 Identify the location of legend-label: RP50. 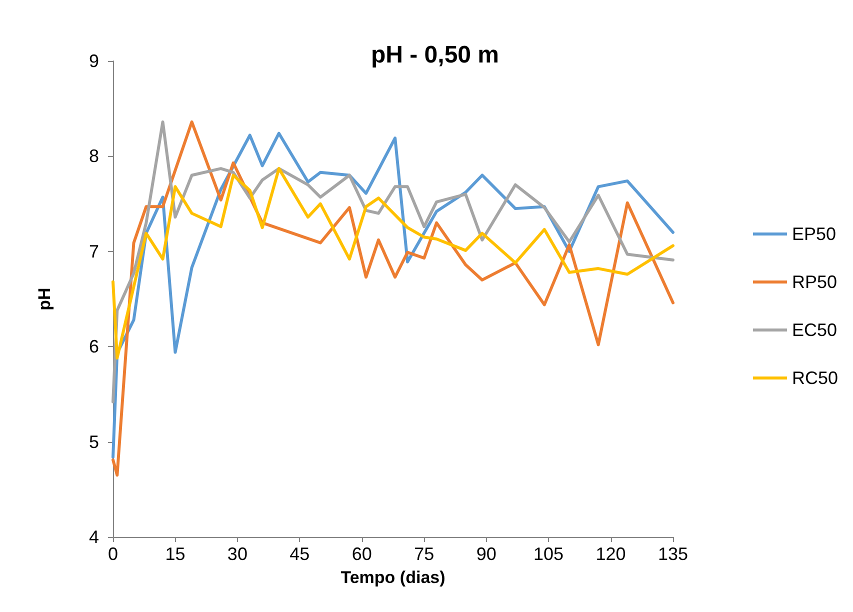
(815, 282).